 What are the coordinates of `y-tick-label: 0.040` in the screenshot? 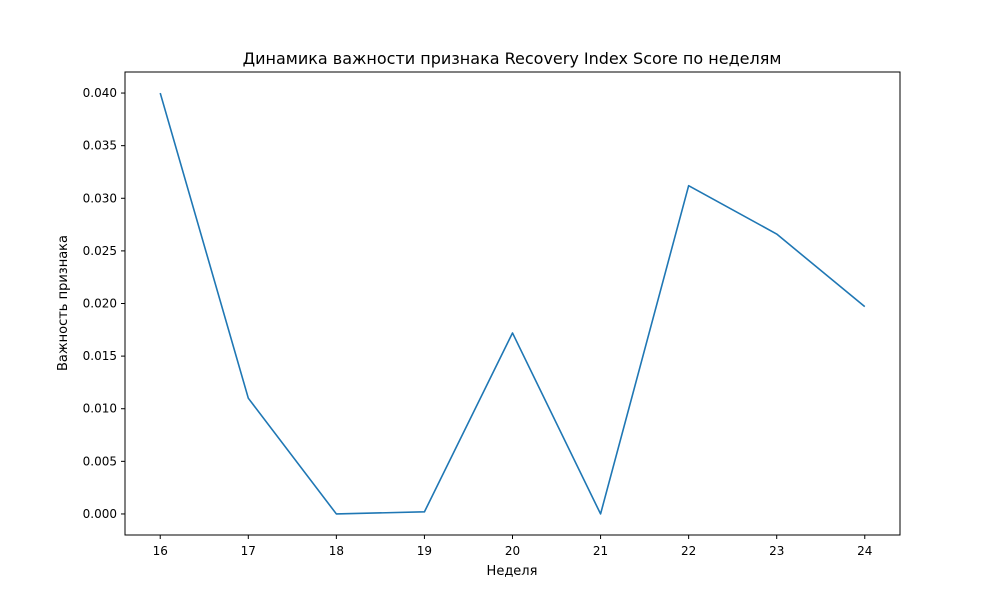 It's located at (100, 93).